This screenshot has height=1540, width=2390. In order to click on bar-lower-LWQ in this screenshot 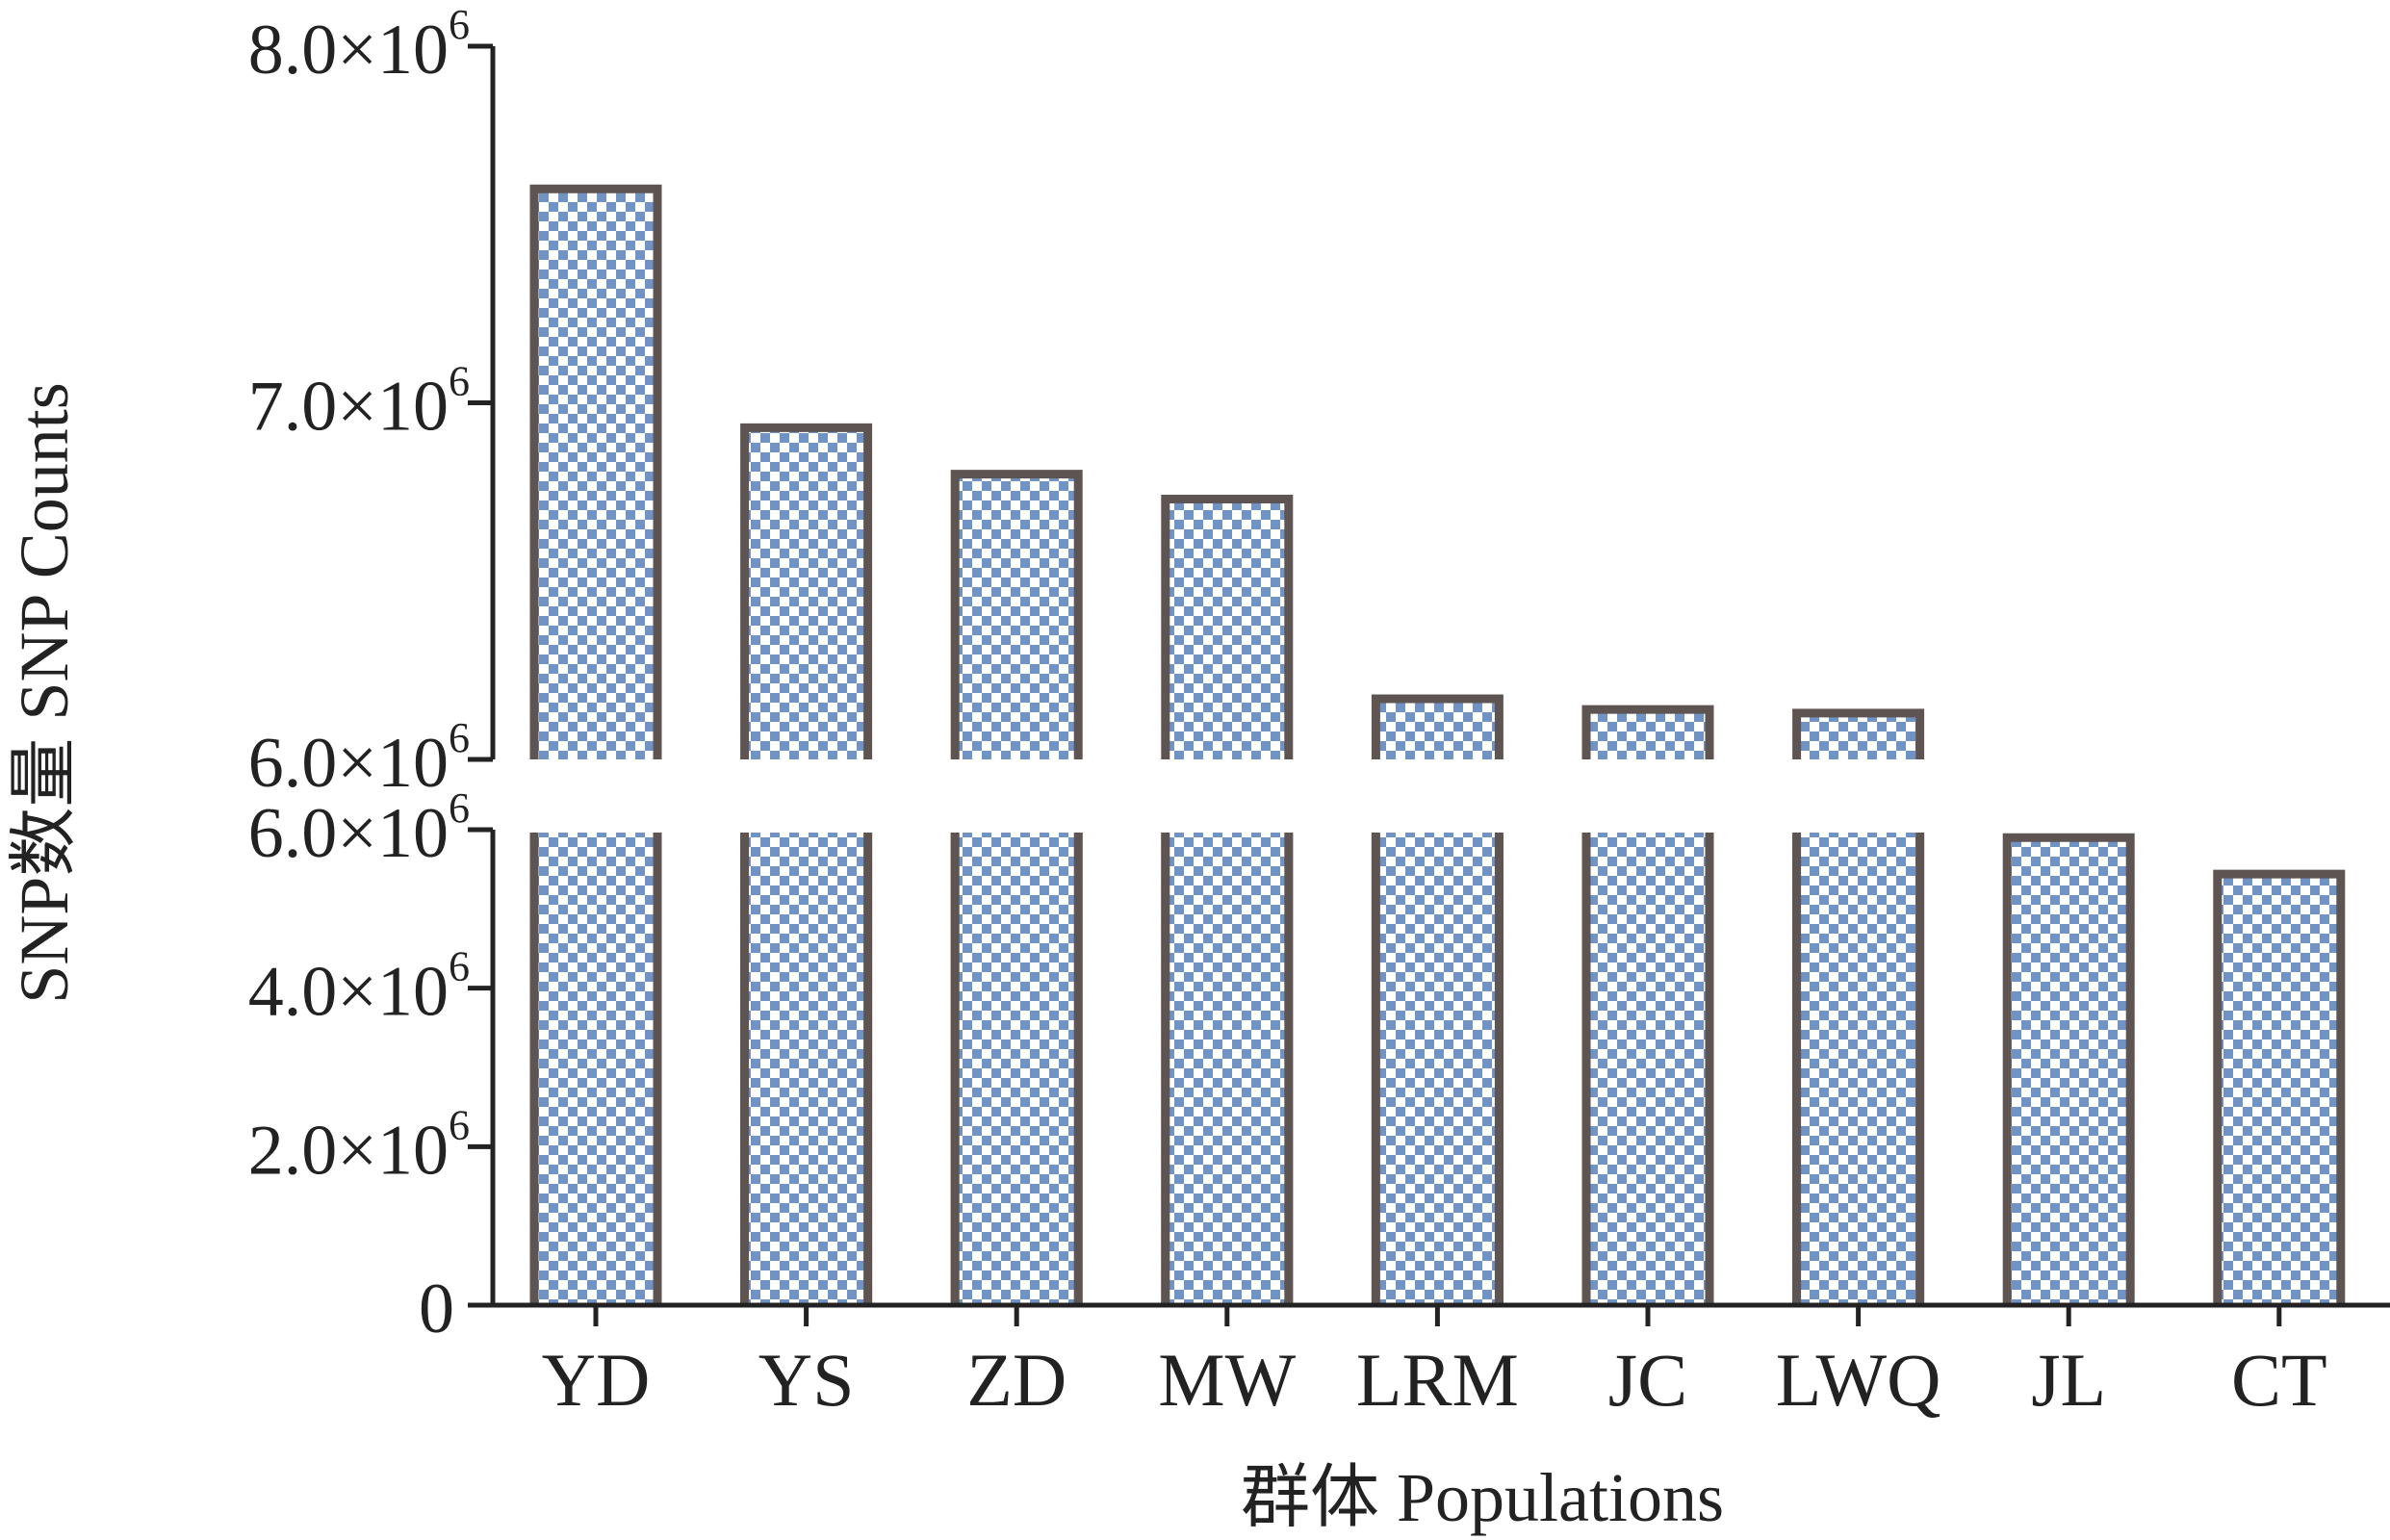, I will do `click(1858, 1069)`.